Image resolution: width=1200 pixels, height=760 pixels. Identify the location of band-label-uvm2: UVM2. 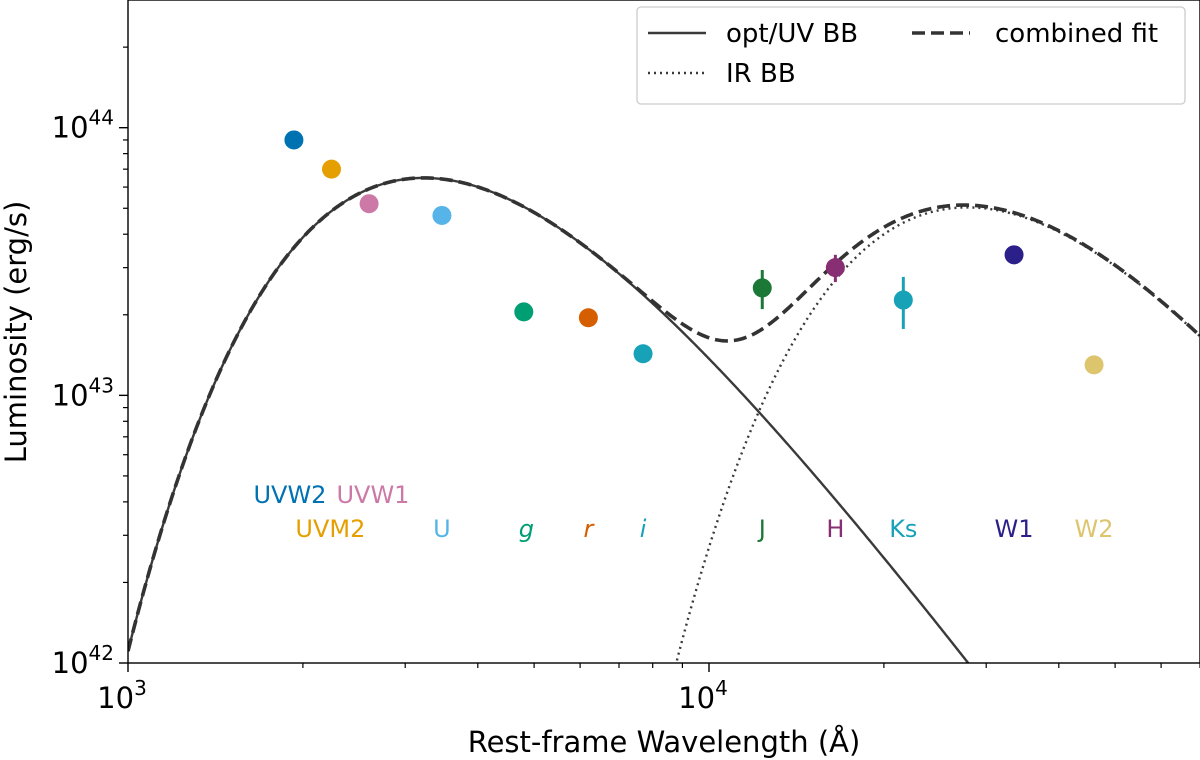
(330, 529).